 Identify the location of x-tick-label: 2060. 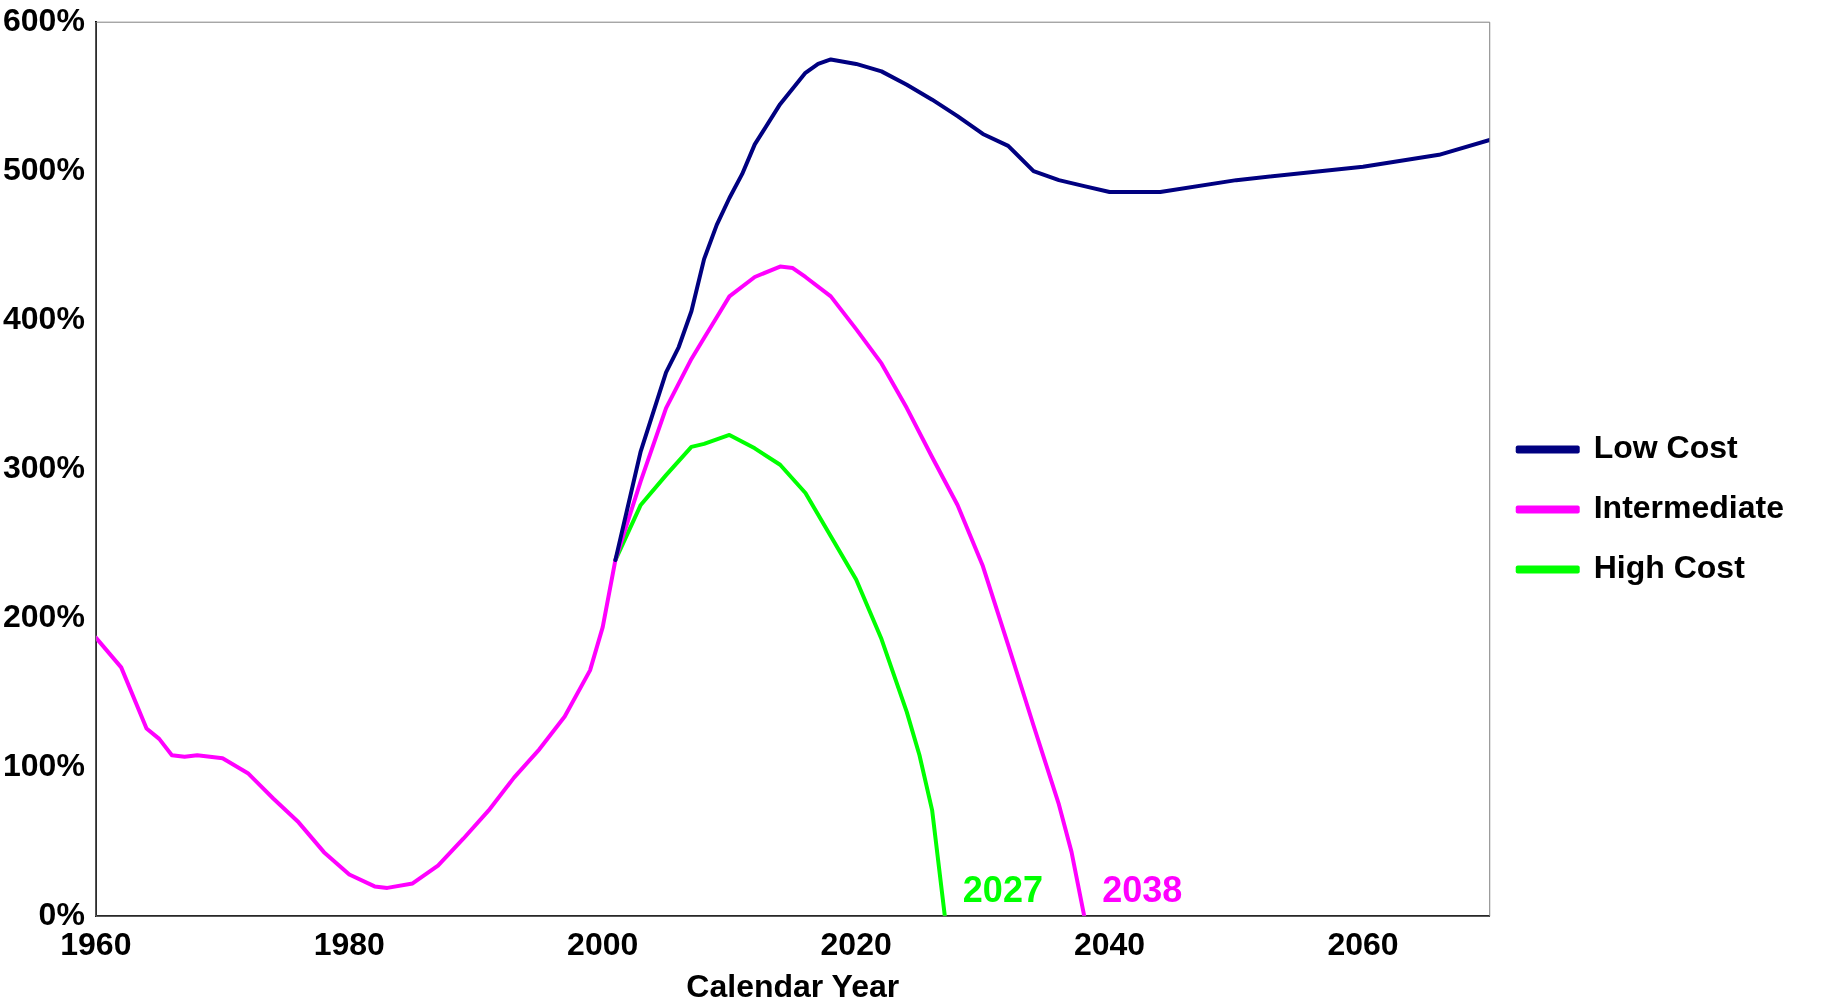
(1363, 944).